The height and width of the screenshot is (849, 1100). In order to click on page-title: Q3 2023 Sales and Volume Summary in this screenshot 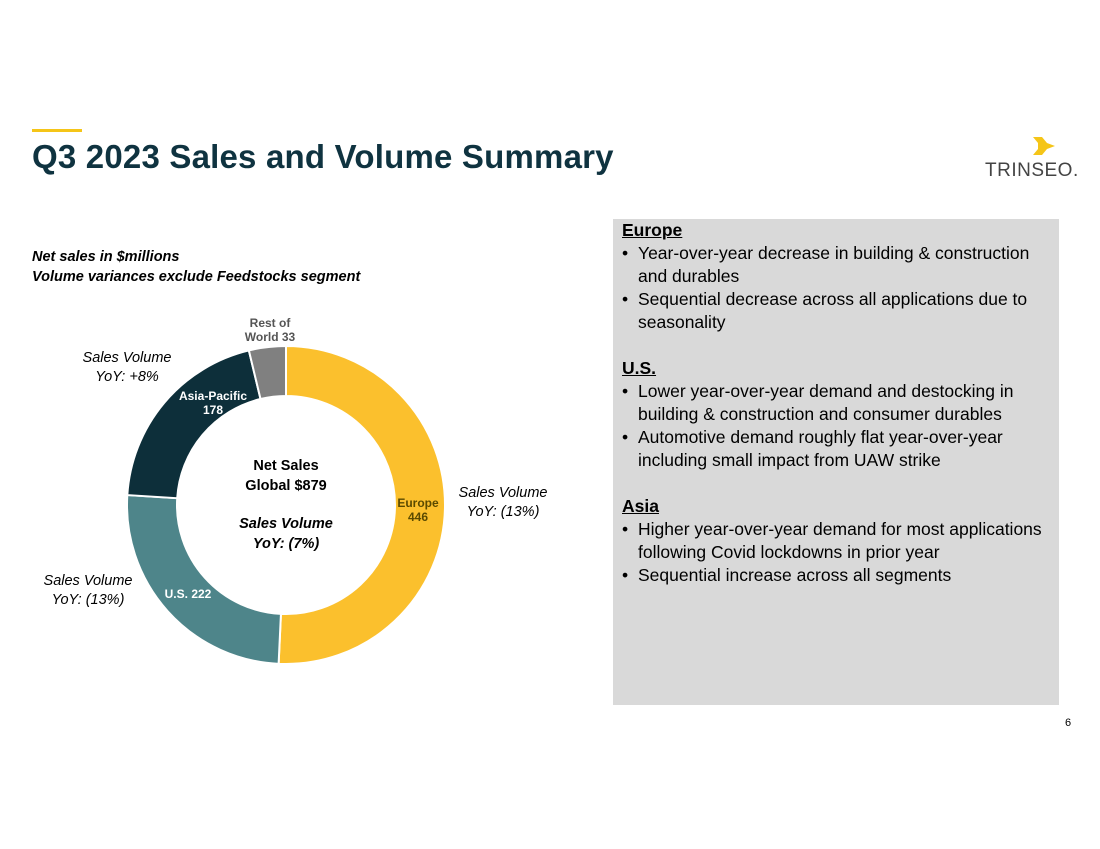, I will do `click(323, 156)`.